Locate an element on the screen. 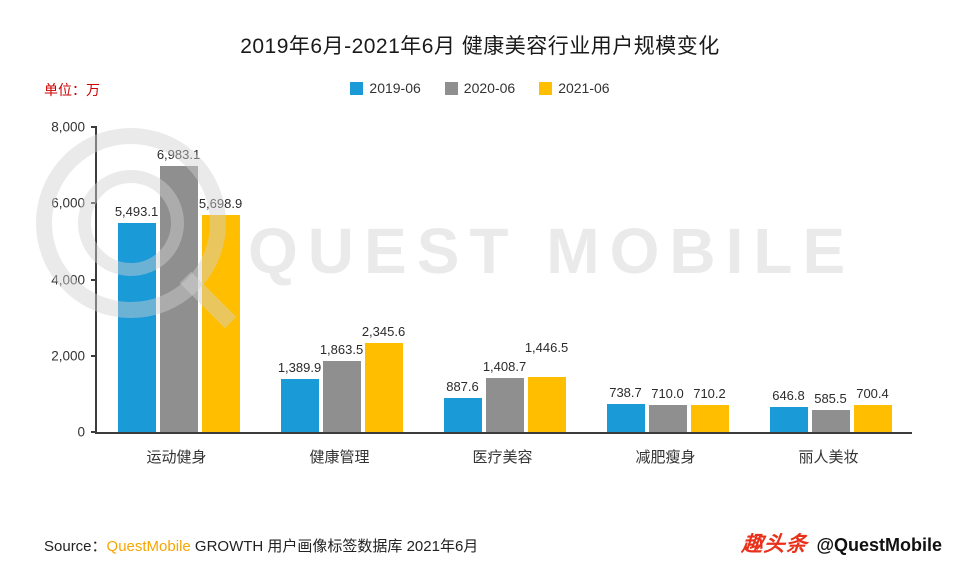  bar-value-label: 887.6 is located at coordinates (462, 387).